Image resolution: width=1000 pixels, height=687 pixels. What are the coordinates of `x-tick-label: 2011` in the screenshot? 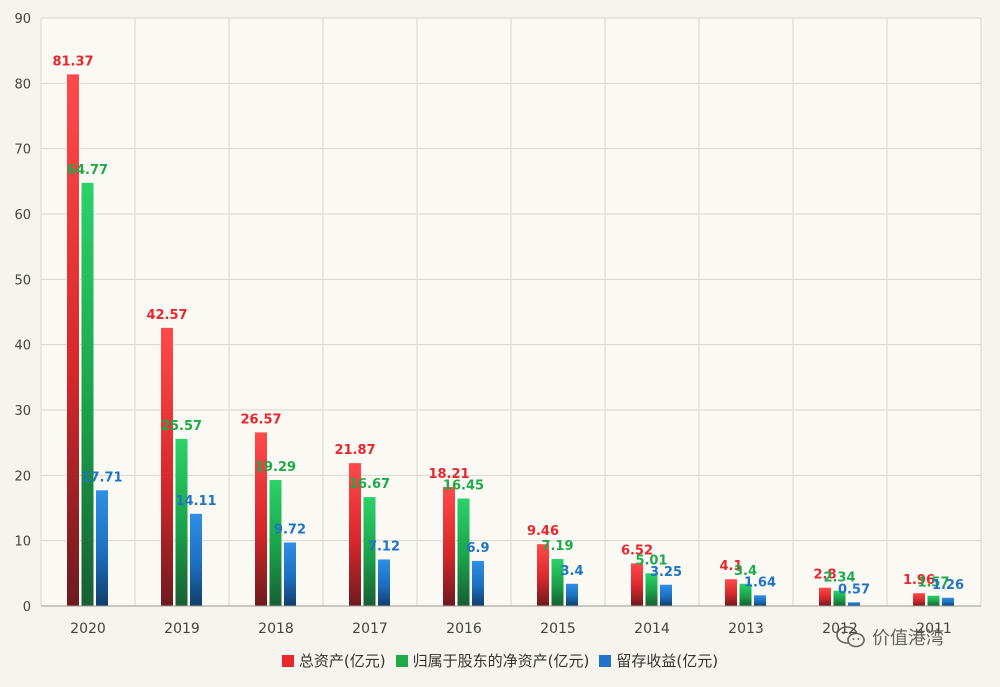 It's located at (934, 629).